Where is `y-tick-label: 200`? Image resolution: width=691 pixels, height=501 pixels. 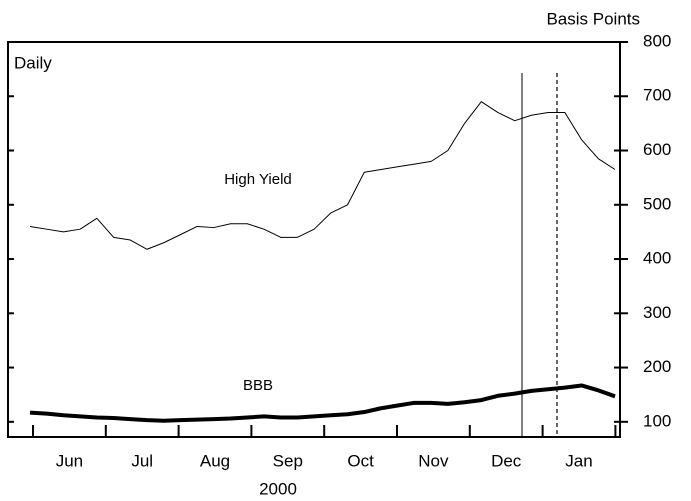
y-tick-label: 200 is located at coordinates (657, 366).